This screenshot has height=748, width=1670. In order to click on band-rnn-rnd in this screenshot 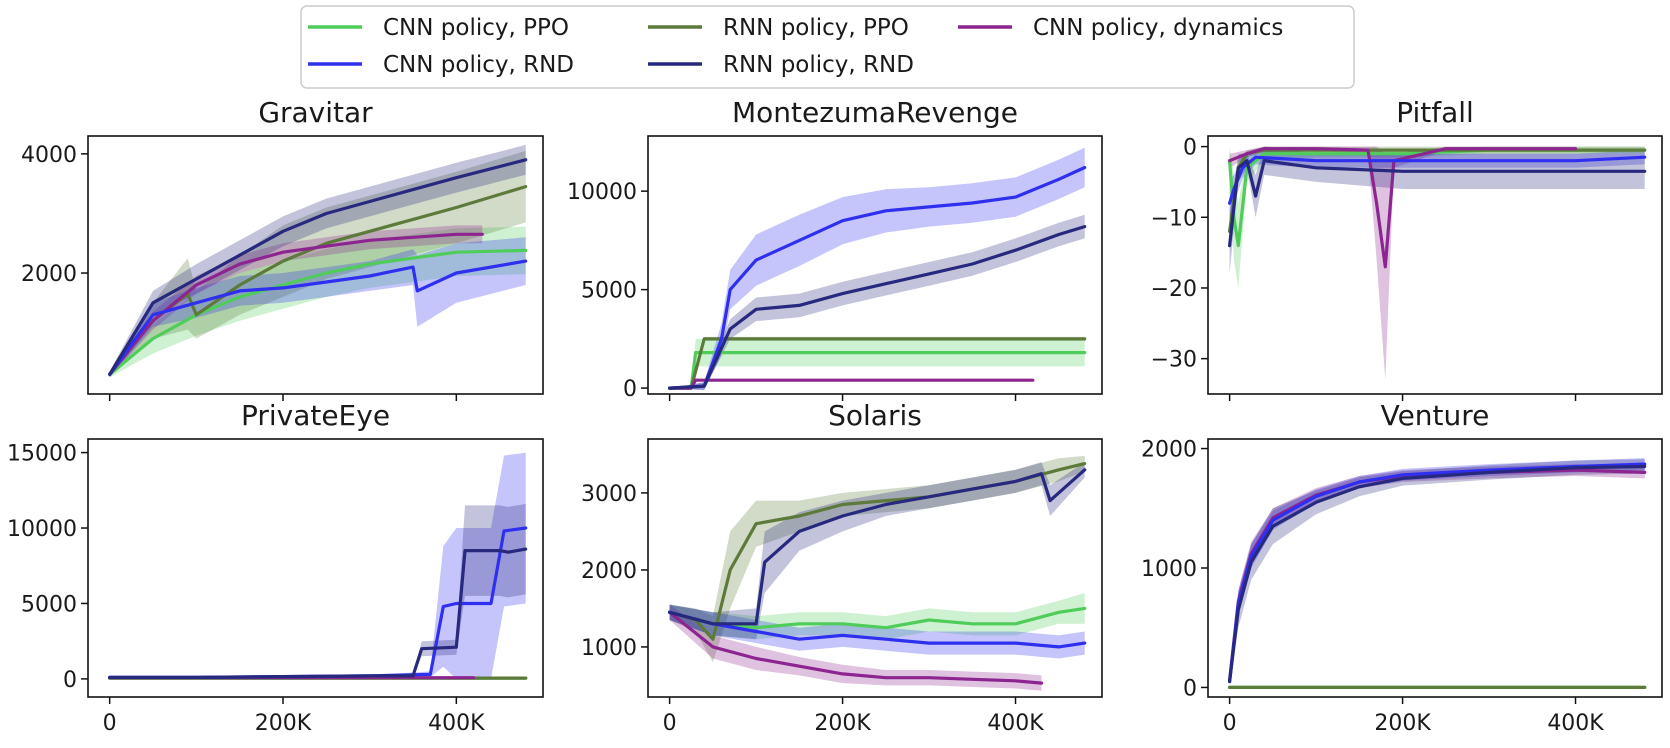, I will do `click(1437, 572)`.